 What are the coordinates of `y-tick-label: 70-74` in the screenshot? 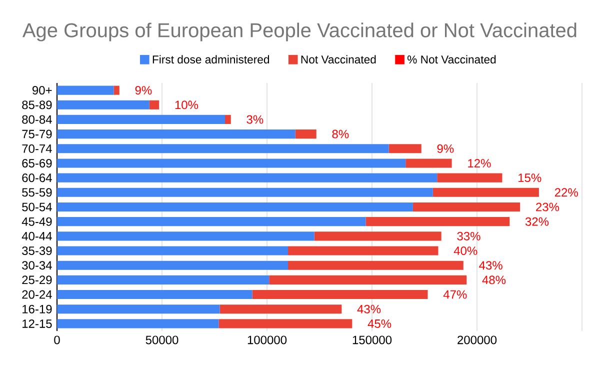 It's located at (37, 148).